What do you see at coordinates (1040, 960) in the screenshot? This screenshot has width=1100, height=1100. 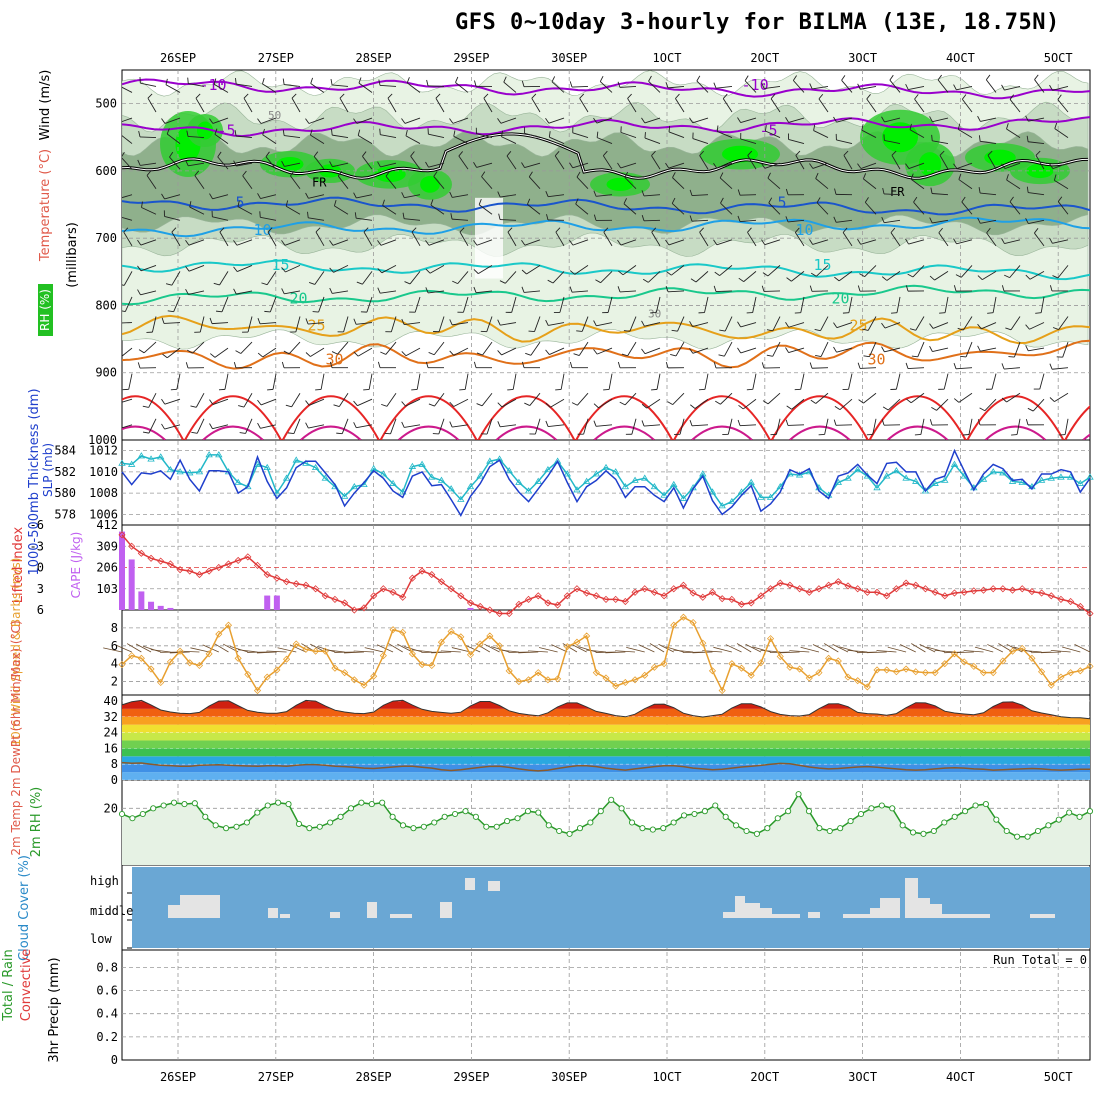 I see `run-total: Run Total = 0` at bounding box center [1040, 960].